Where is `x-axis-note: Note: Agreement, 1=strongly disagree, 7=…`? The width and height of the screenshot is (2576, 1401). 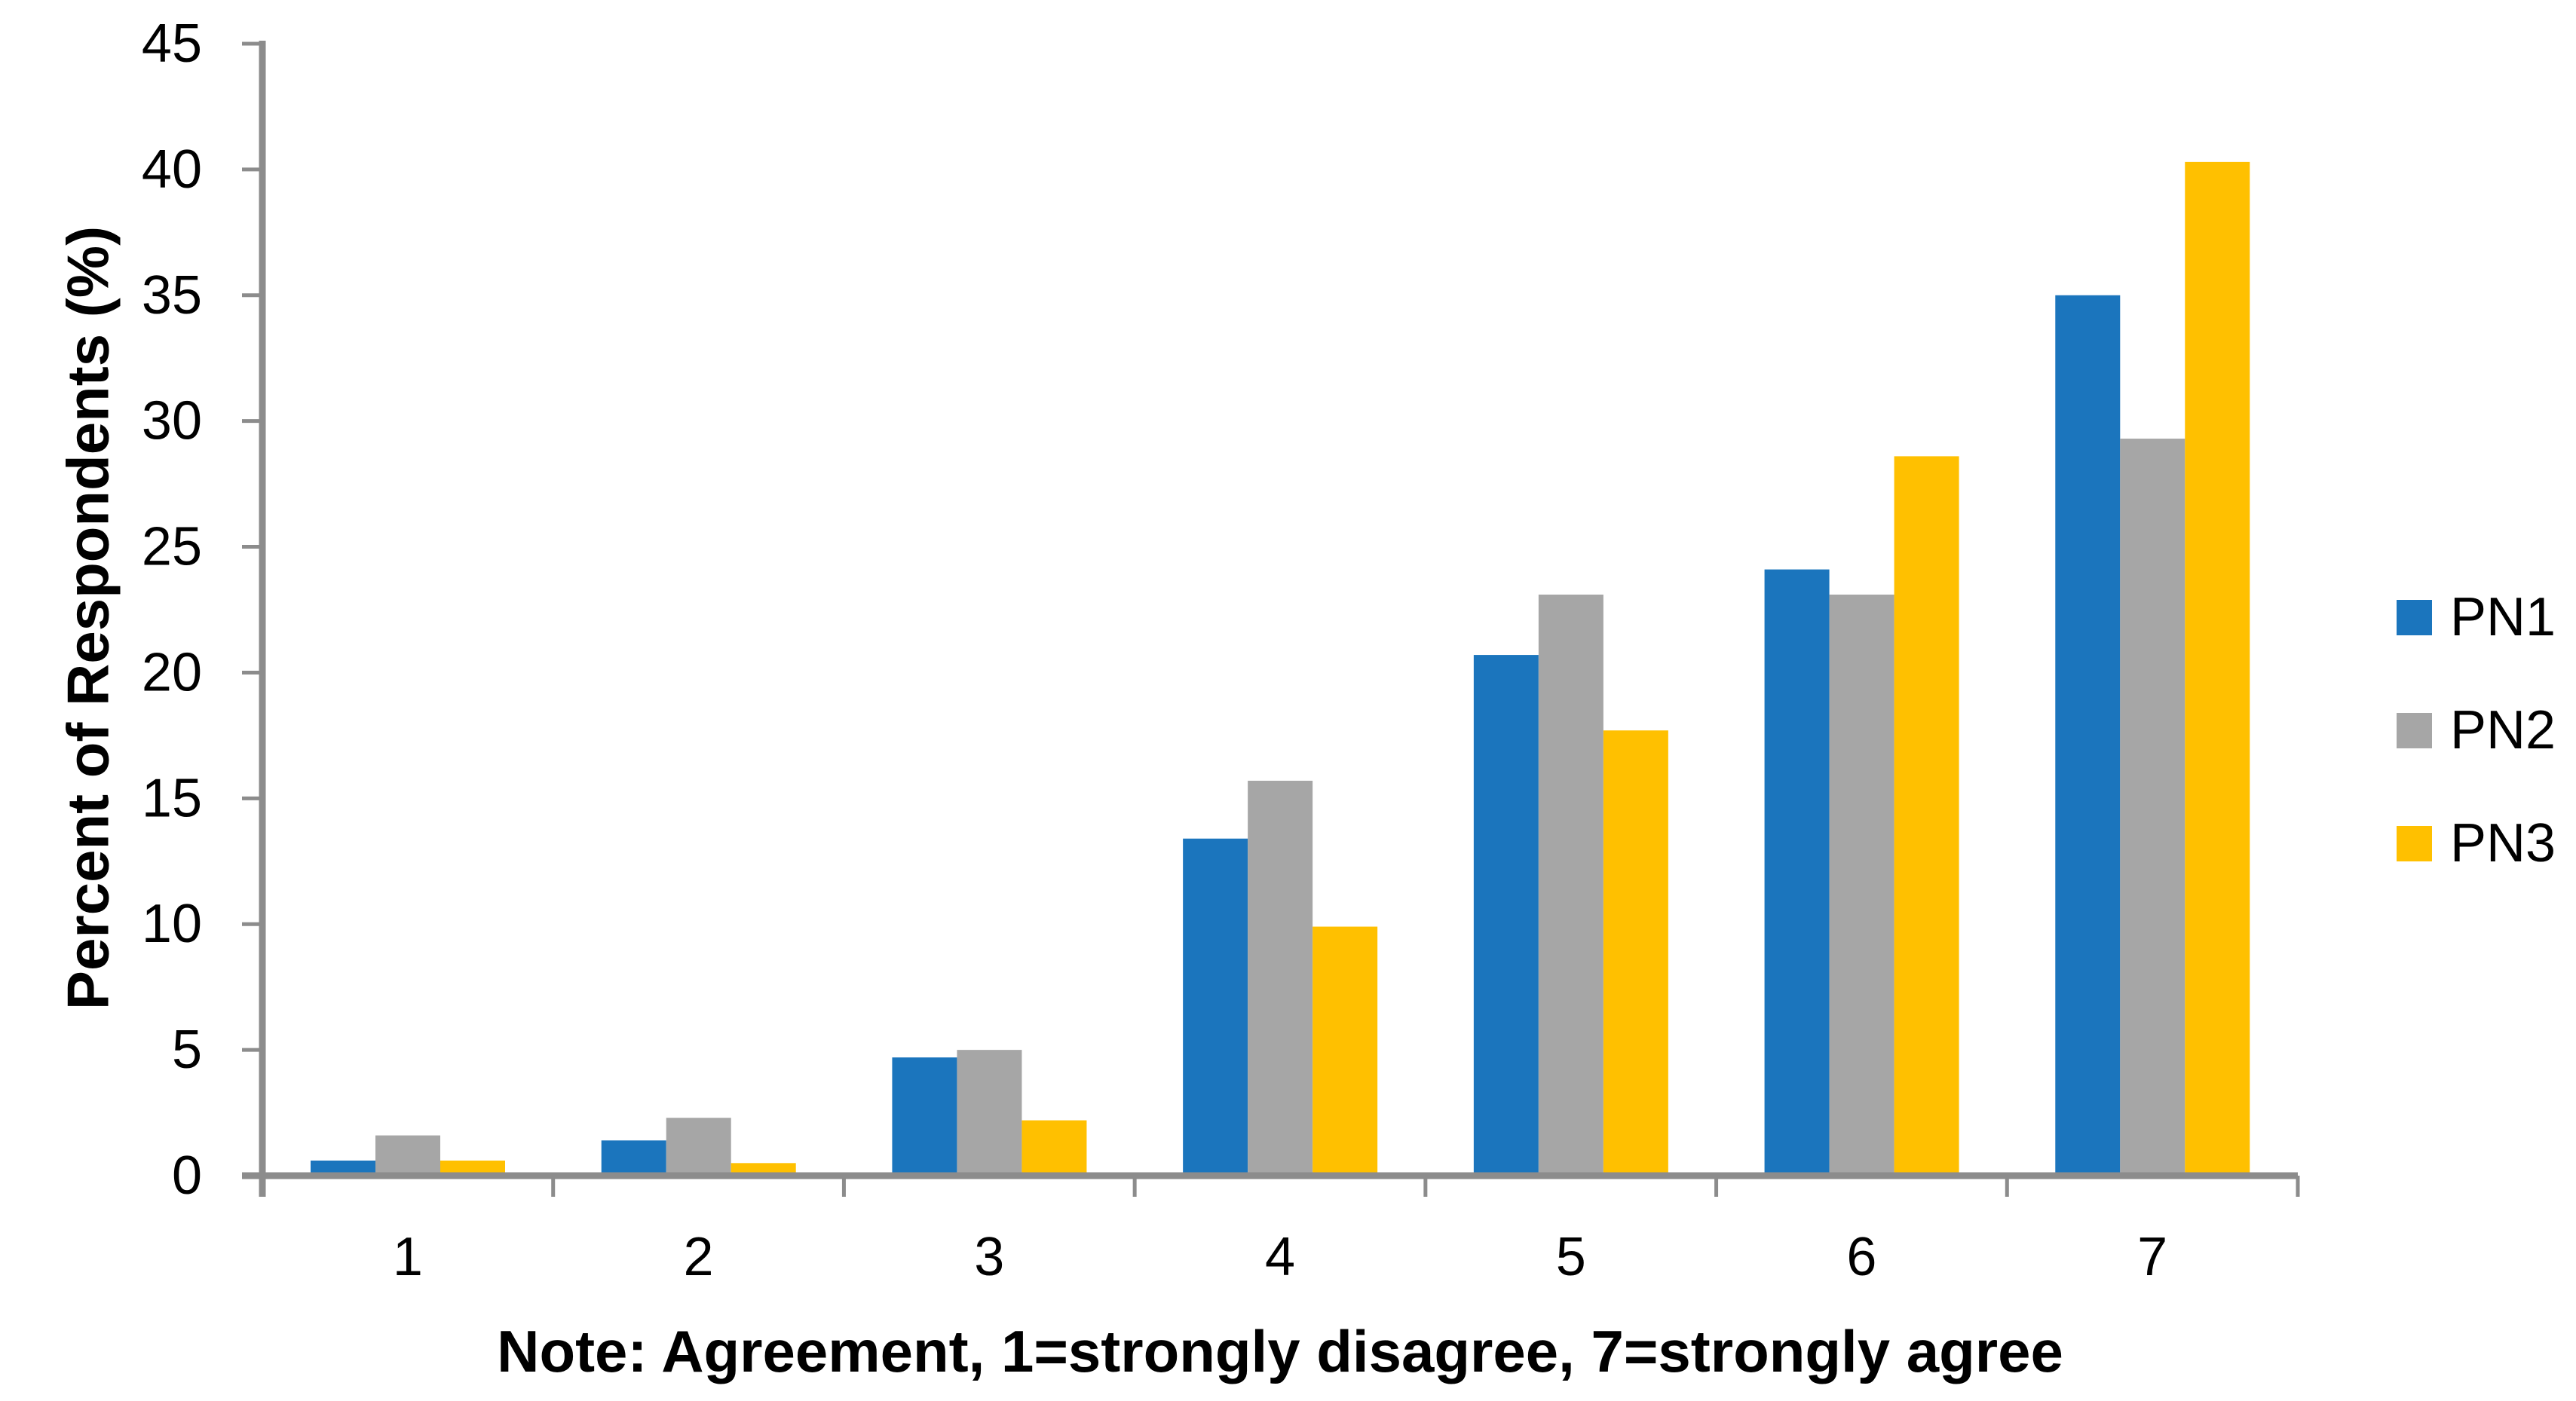
x-axis-note: Note: Agreement, 1=strongly disagree, 7=… is located at coordinates (1280, 1351).